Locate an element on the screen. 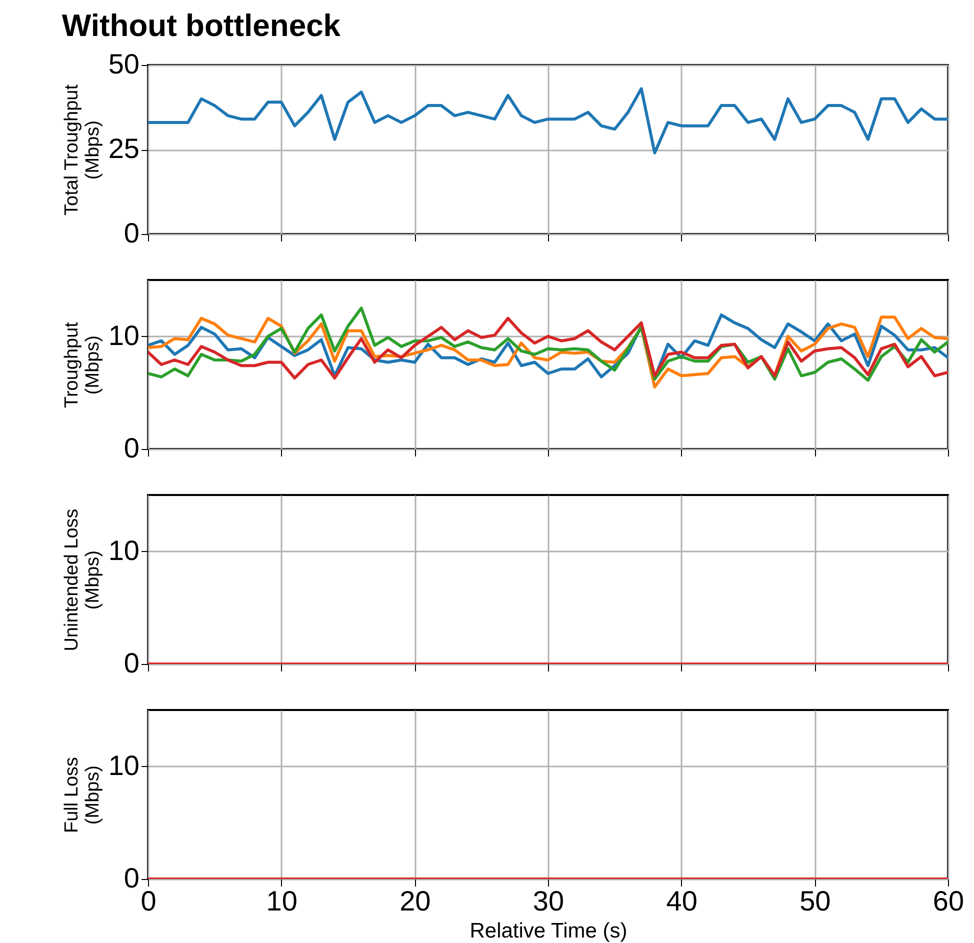 The width and height of the screenshot is (974, 943). chart-title: Without bottleneck is located at coordinates (202, 25).